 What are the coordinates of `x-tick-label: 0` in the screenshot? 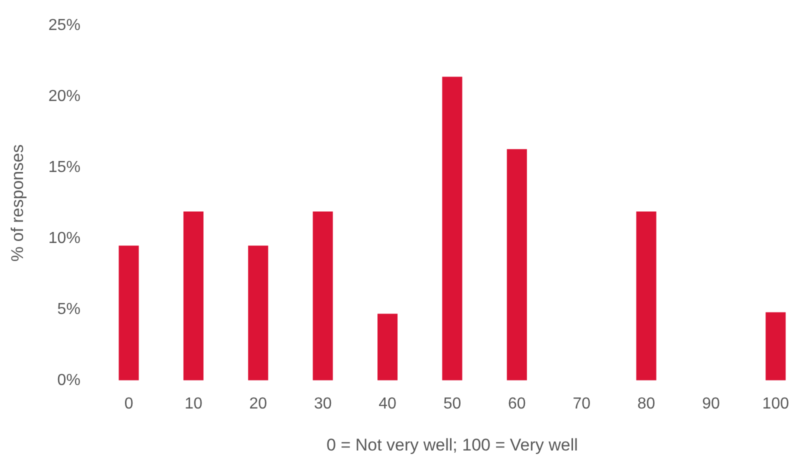 It's located at (129, 403).